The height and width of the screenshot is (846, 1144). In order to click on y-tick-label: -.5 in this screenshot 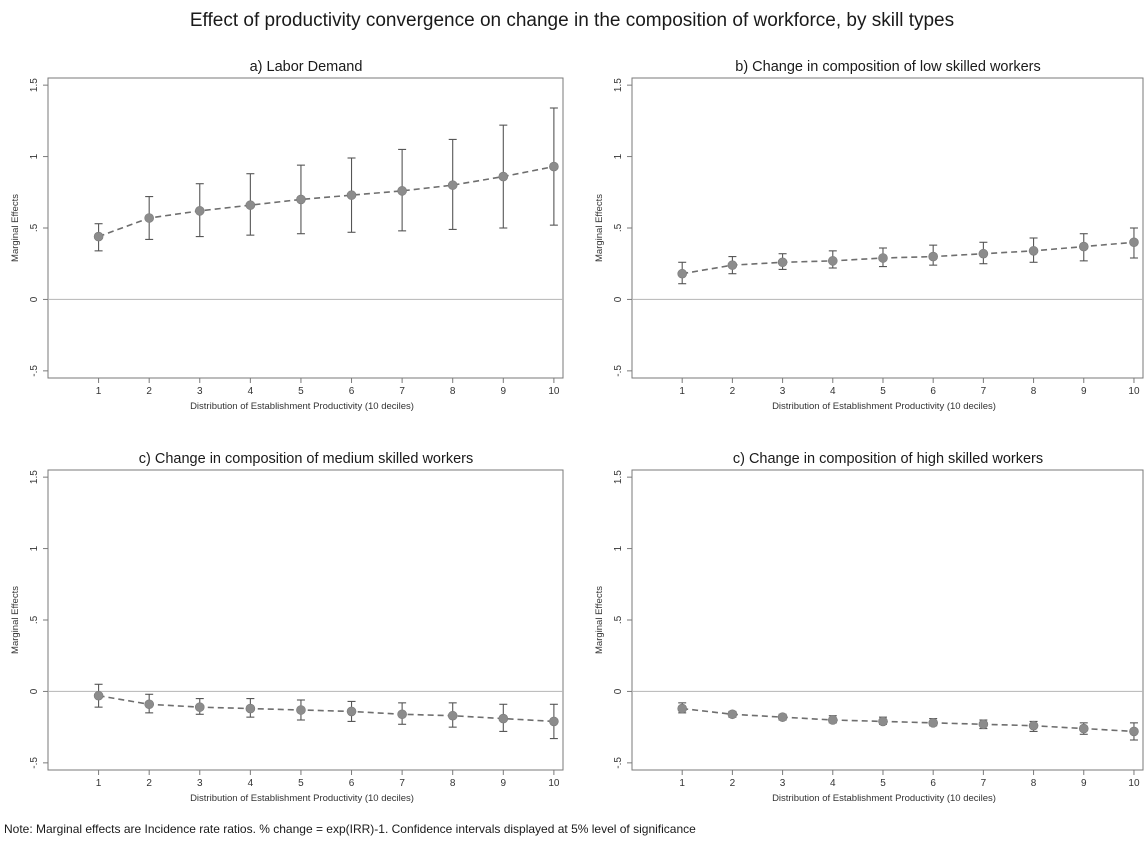, I will do `click(34, 371)`.